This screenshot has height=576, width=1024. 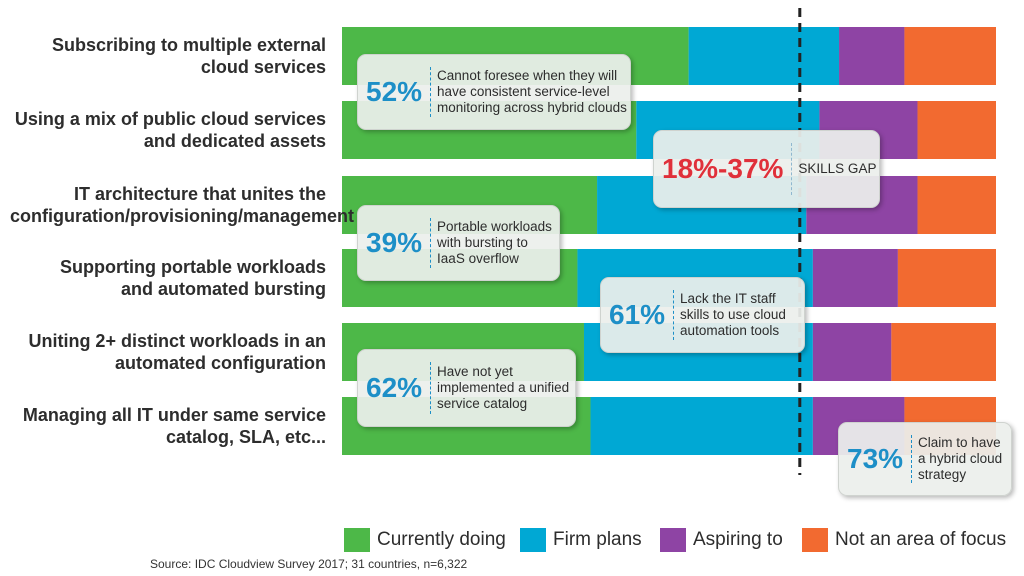 What do you see at coordinates (441, 539) in the screenshot?
I see `legend-label: Currently doing` at bounding box center [441, 539].